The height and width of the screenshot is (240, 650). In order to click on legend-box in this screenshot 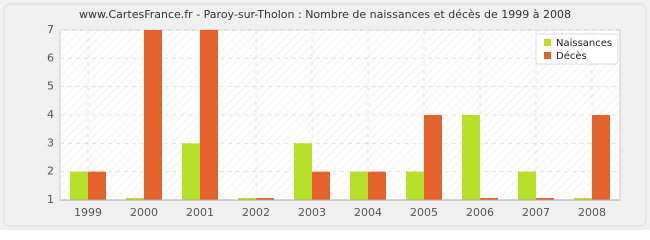, I will do `click(577, 49)`.